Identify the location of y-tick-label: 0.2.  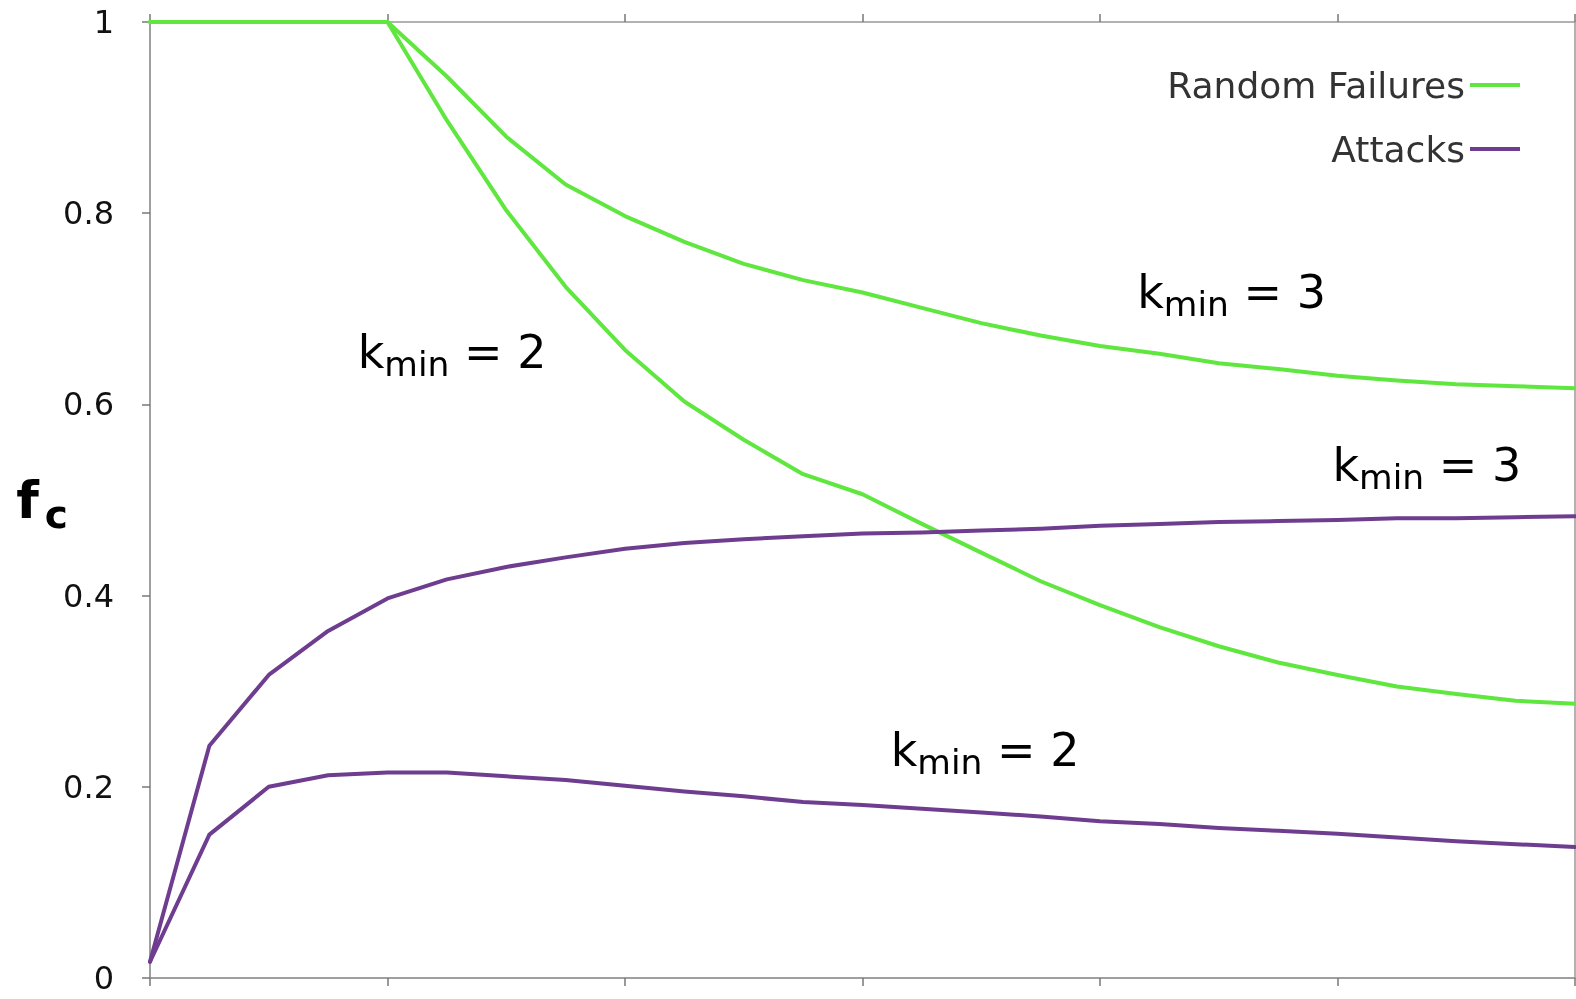
(88, 786).